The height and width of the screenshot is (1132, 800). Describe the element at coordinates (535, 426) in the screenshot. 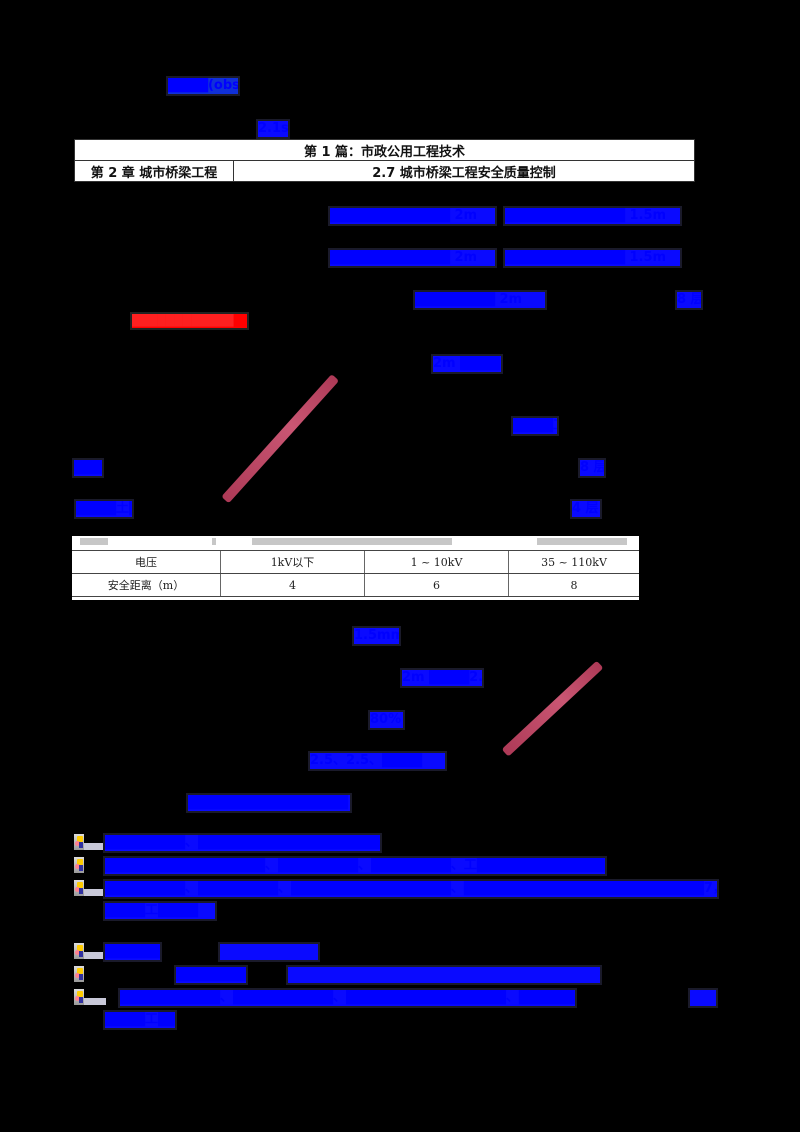

I see `para-5: ████工` at that location.